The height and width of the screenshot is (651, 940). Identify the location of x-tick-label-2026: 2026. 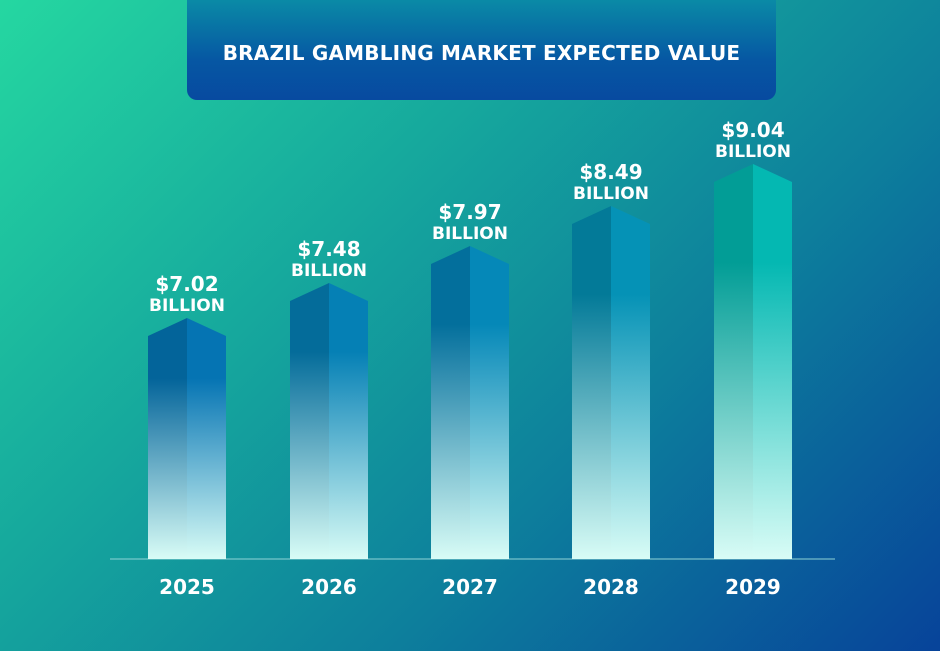
(329, 587).